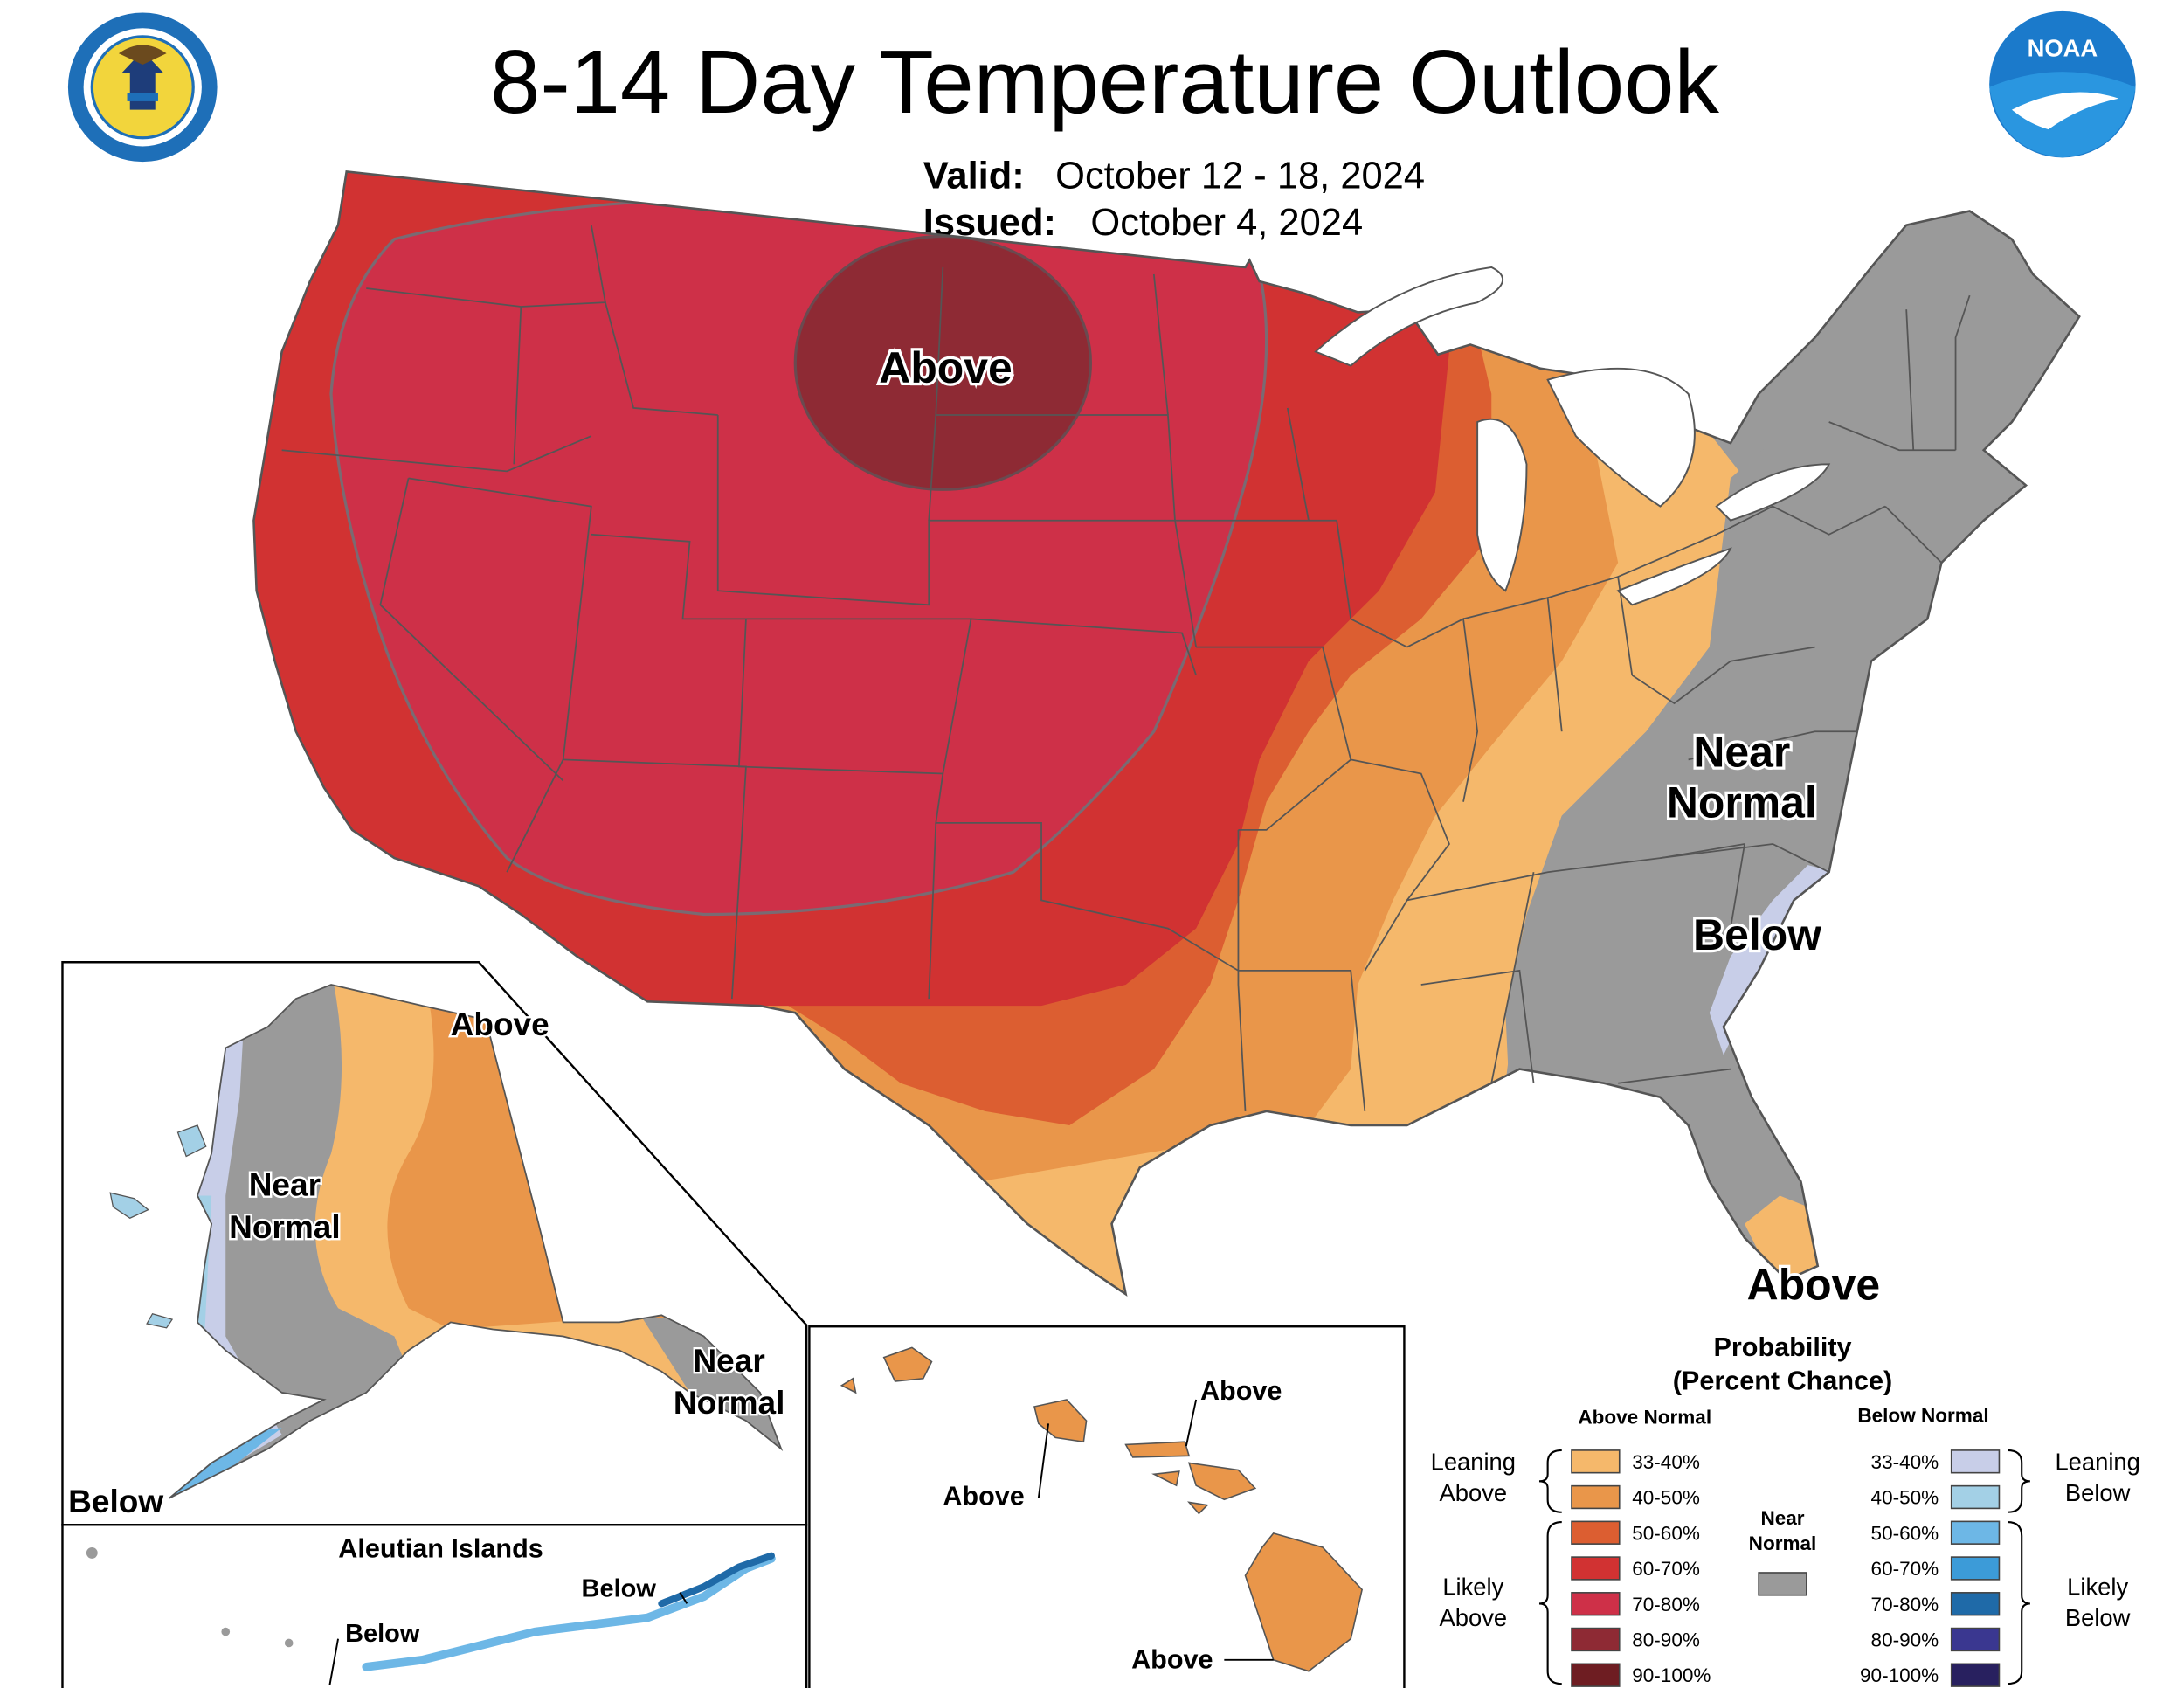 The width and height of the screenshot is (2184, 1688). What do you see at coordinates (1226, 223) in the screenshot?
I see `issued-date: October 4, 2024` at bounding box center [1226, 223].